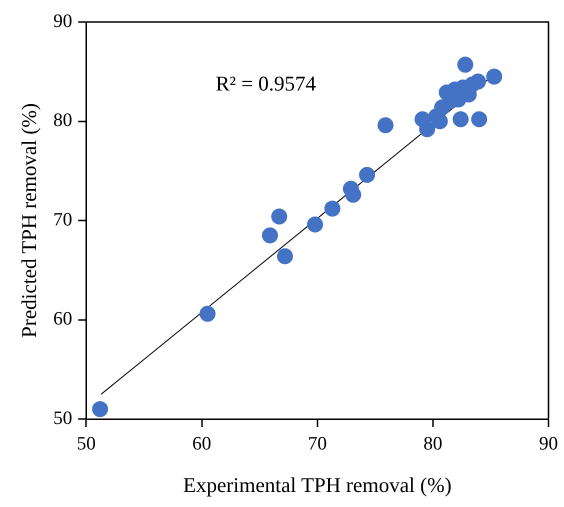  What do you see at coordinates (432, 443) in the screenshot?
I see `x-tick-label: 80` at bounding box center [432, 443].